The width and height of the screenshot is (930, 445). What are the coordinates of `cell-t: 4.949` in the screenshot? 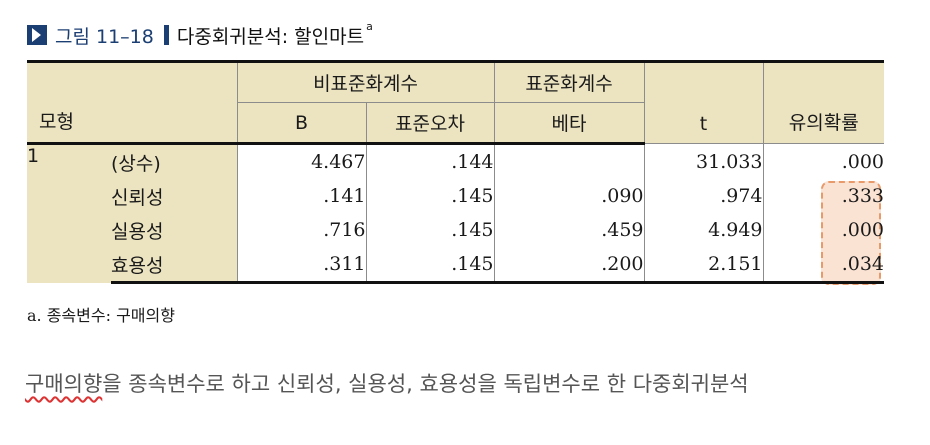 It's located at (703, 230).